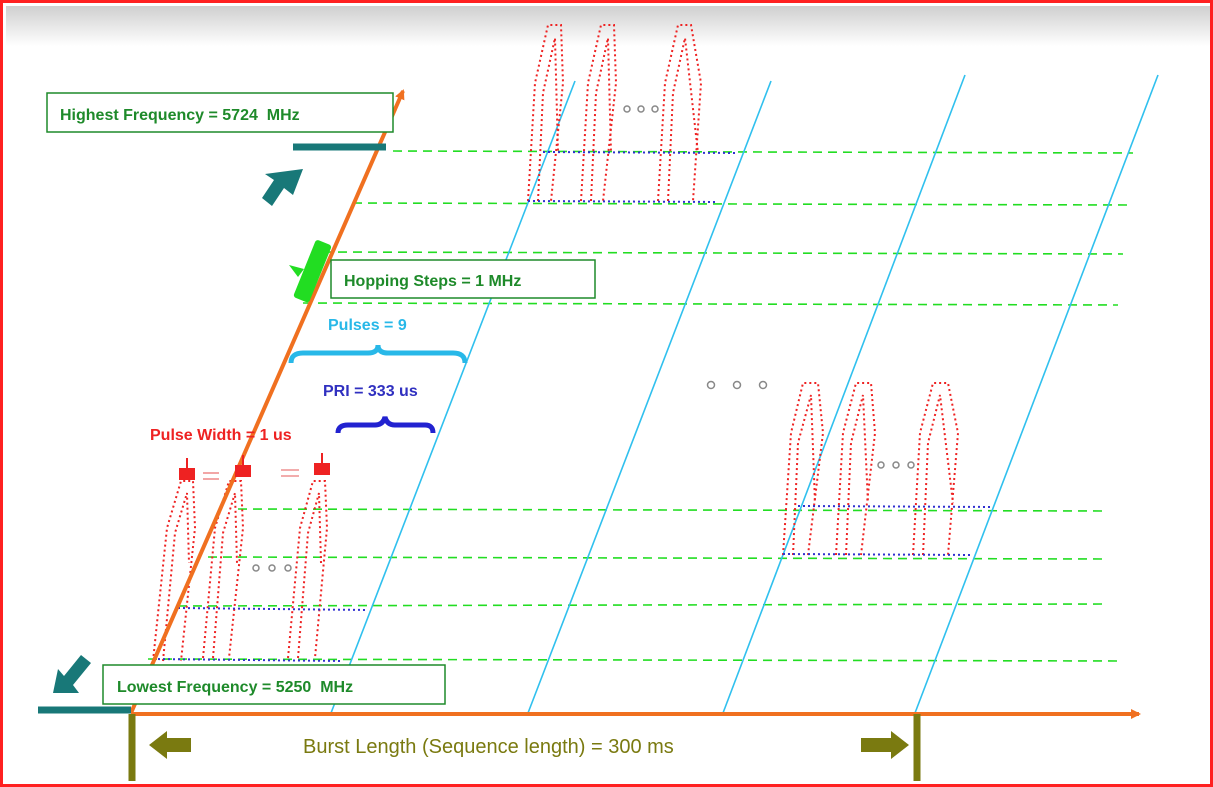  What do you see at coordinates (72, 674) in the screenshot?
I see `down-arrow-icon` at bounding box center [72, 674].